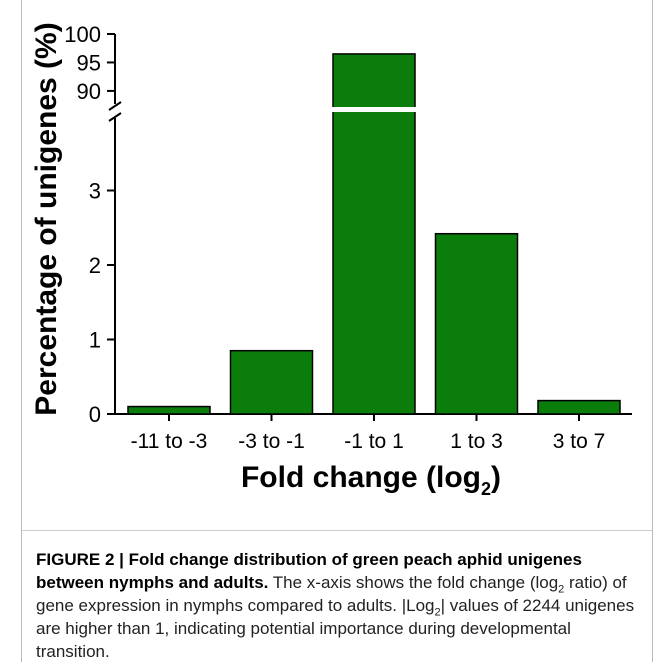 Image resolution: width=654 pixels, height=663 pixels. I want to click on x-tick-label: 3 to 7, so click(579, 441).